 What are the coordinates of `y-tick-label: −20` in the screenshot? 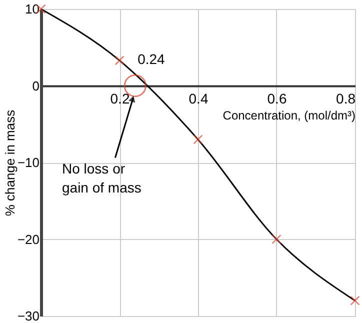 It's located at (28, 239).